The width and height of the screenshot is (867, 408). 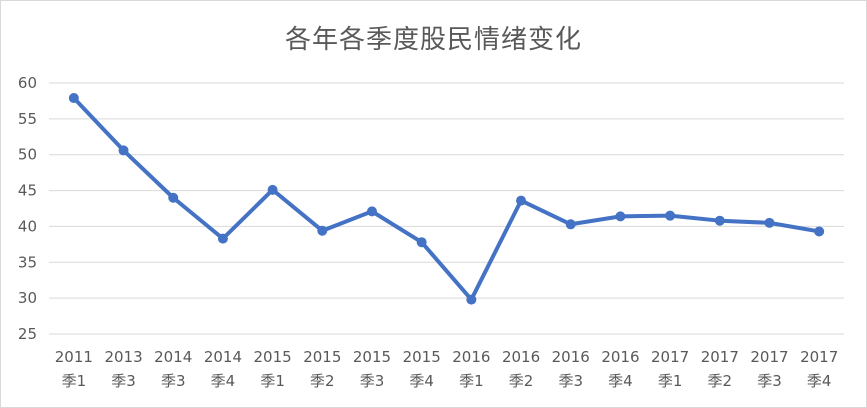 I want to click on x-tick-label: 2016 季4, so click(x=620, y=369).